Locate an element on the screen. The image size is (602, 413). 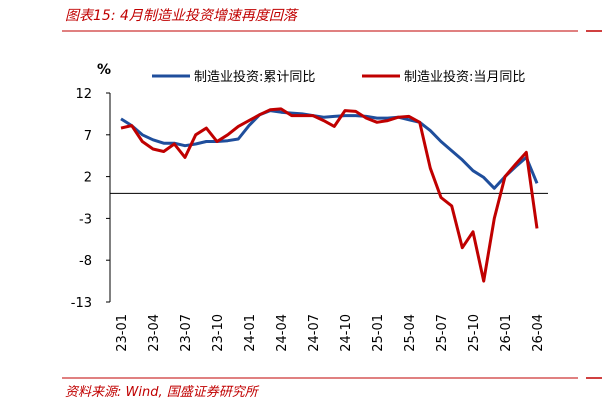
y-tick-label: 12 is located at coordinates (83, 94).